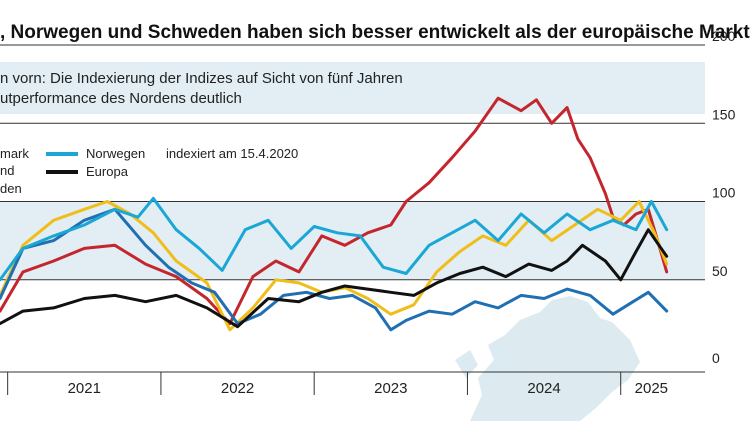  I want to click on legend-note: indexiert am 15.4.2020, so click(232, 153).